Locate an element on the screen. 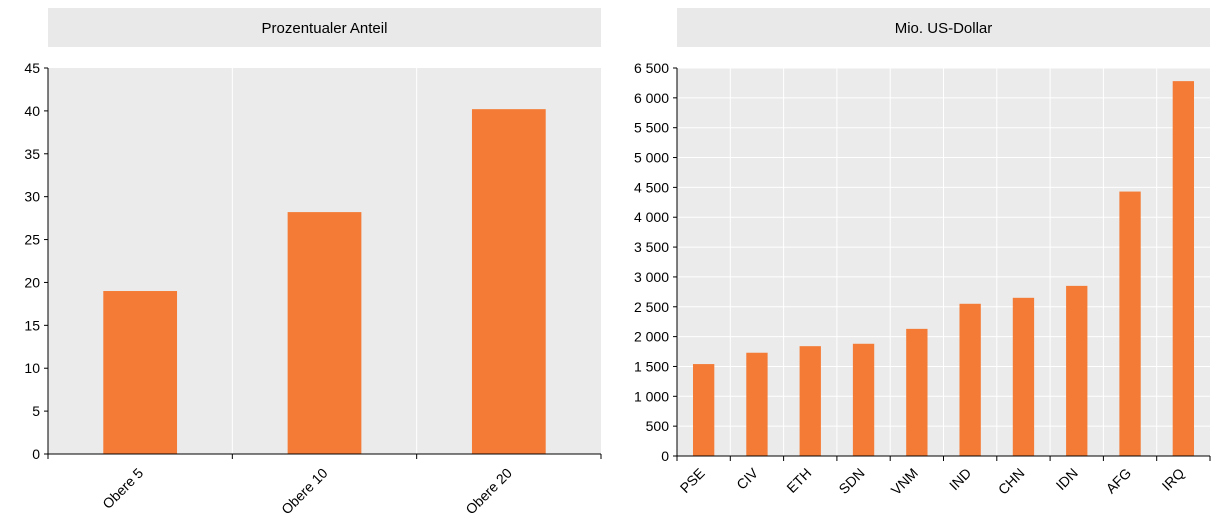 Image resolution: width=1218 pixels, height=519 pixels. bar-afg is located at coordinates (1130, 323).